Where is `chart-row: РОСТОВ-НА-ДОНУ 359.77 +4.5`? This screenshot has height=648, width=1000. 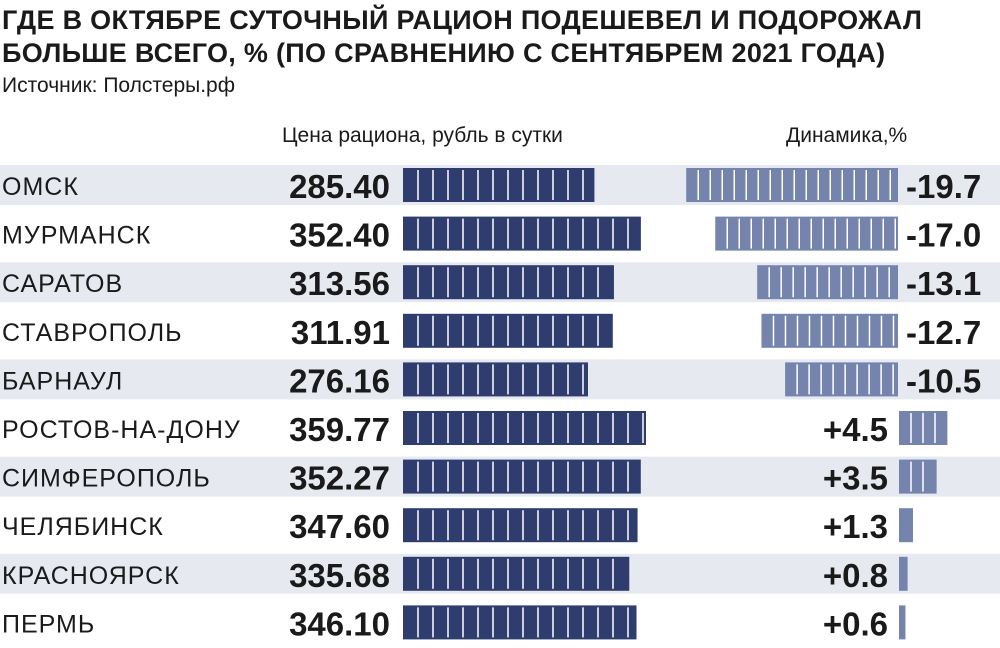 chart-row: РОСТОВ-НА-ДОНУ 359.77 +4.5 is located at coordinates (475, 429).